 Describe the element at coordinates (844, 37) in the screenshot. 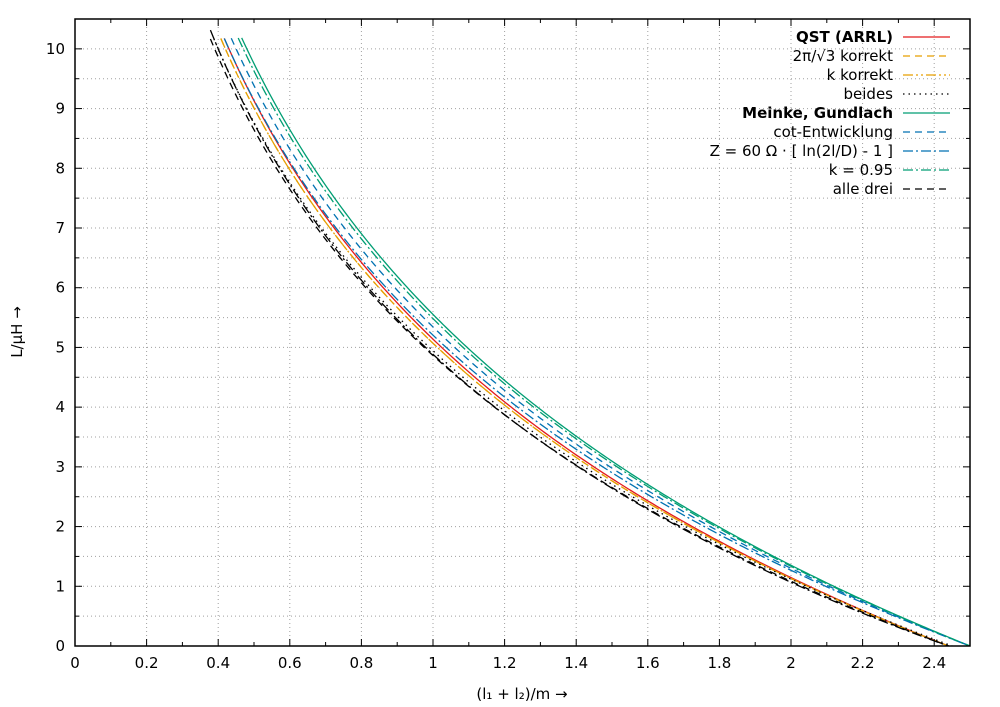

I see `legend-label: QST (ARRL)` at that location.